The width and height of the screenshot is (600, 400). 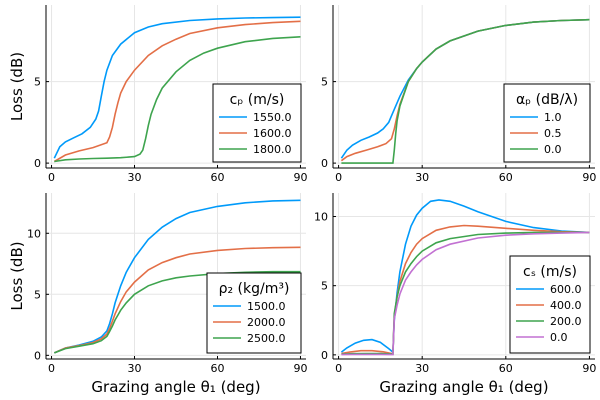 I want to click on legend-entry: 0.5, so click(x=553, y=133).